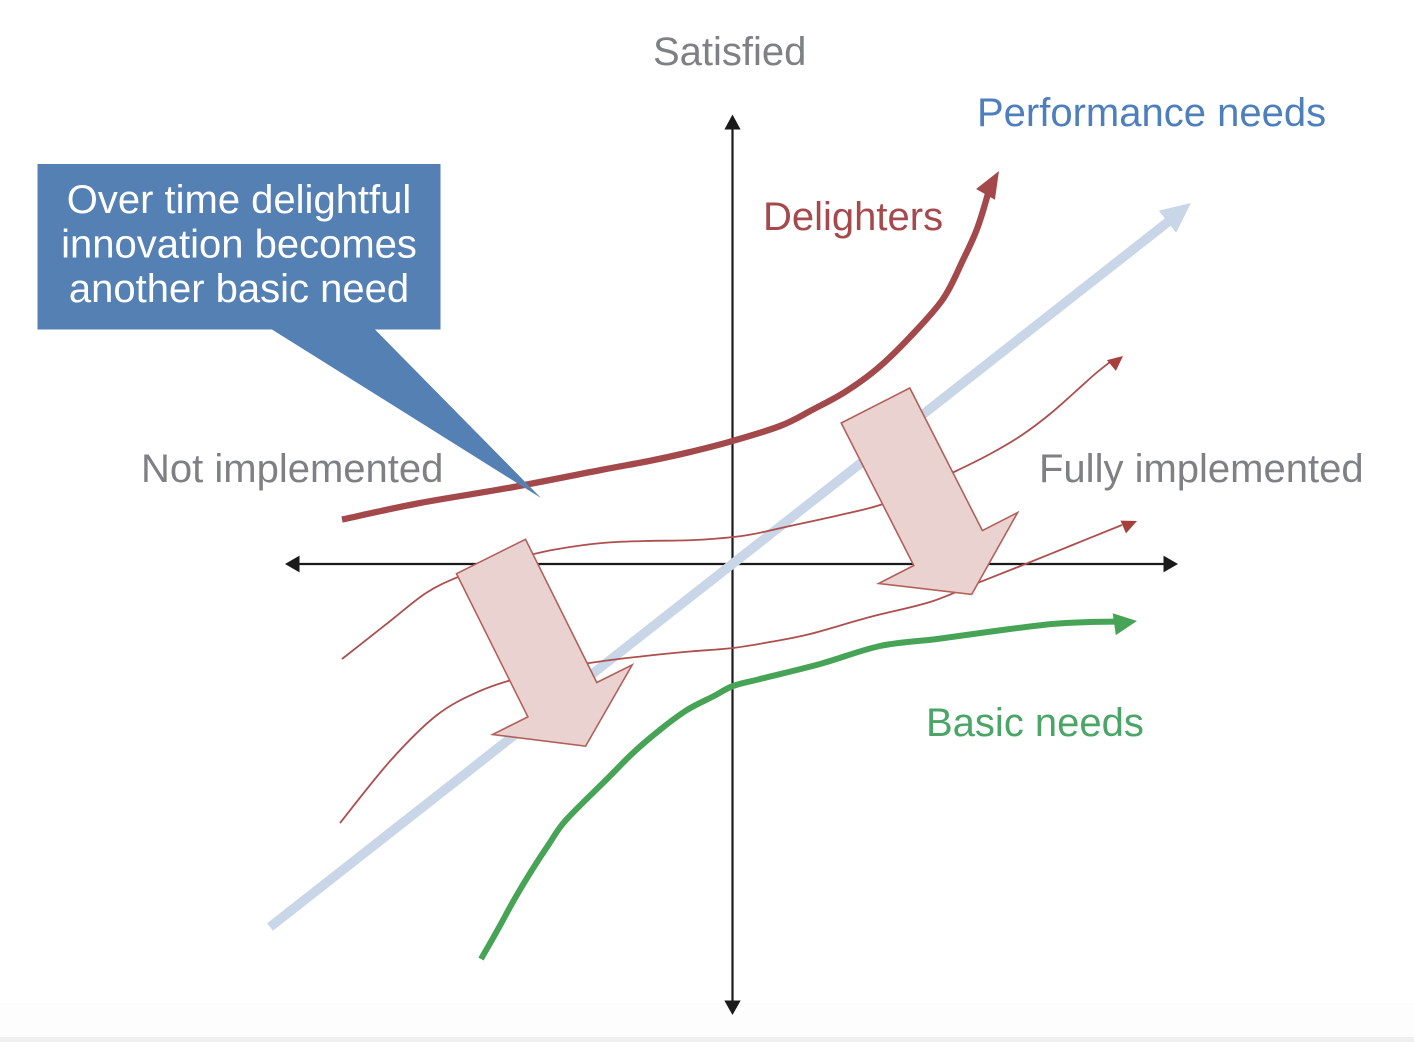  I want to click on svg-text: Satisfied, so click(729, 52).